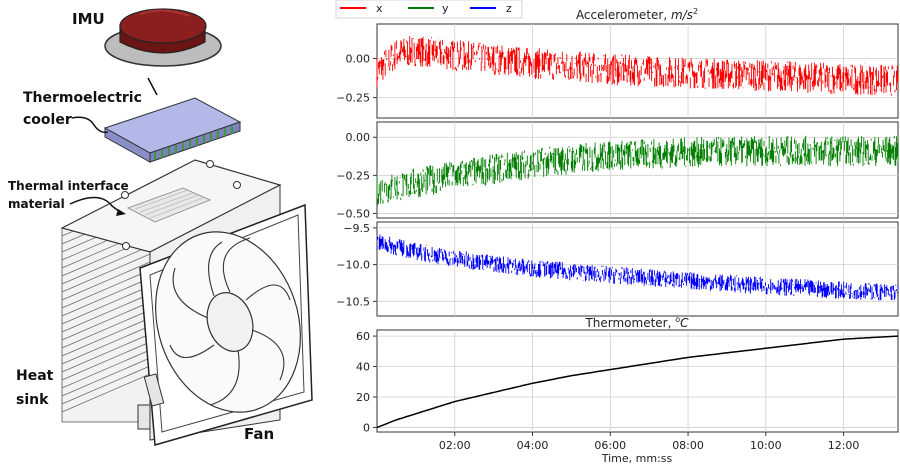 This screenshot has height=470, width=900. What do you see at coordinates (844, 445) in the screenshot?
I see `x-tick-label: 12:00` at bounding box center [844, 445].